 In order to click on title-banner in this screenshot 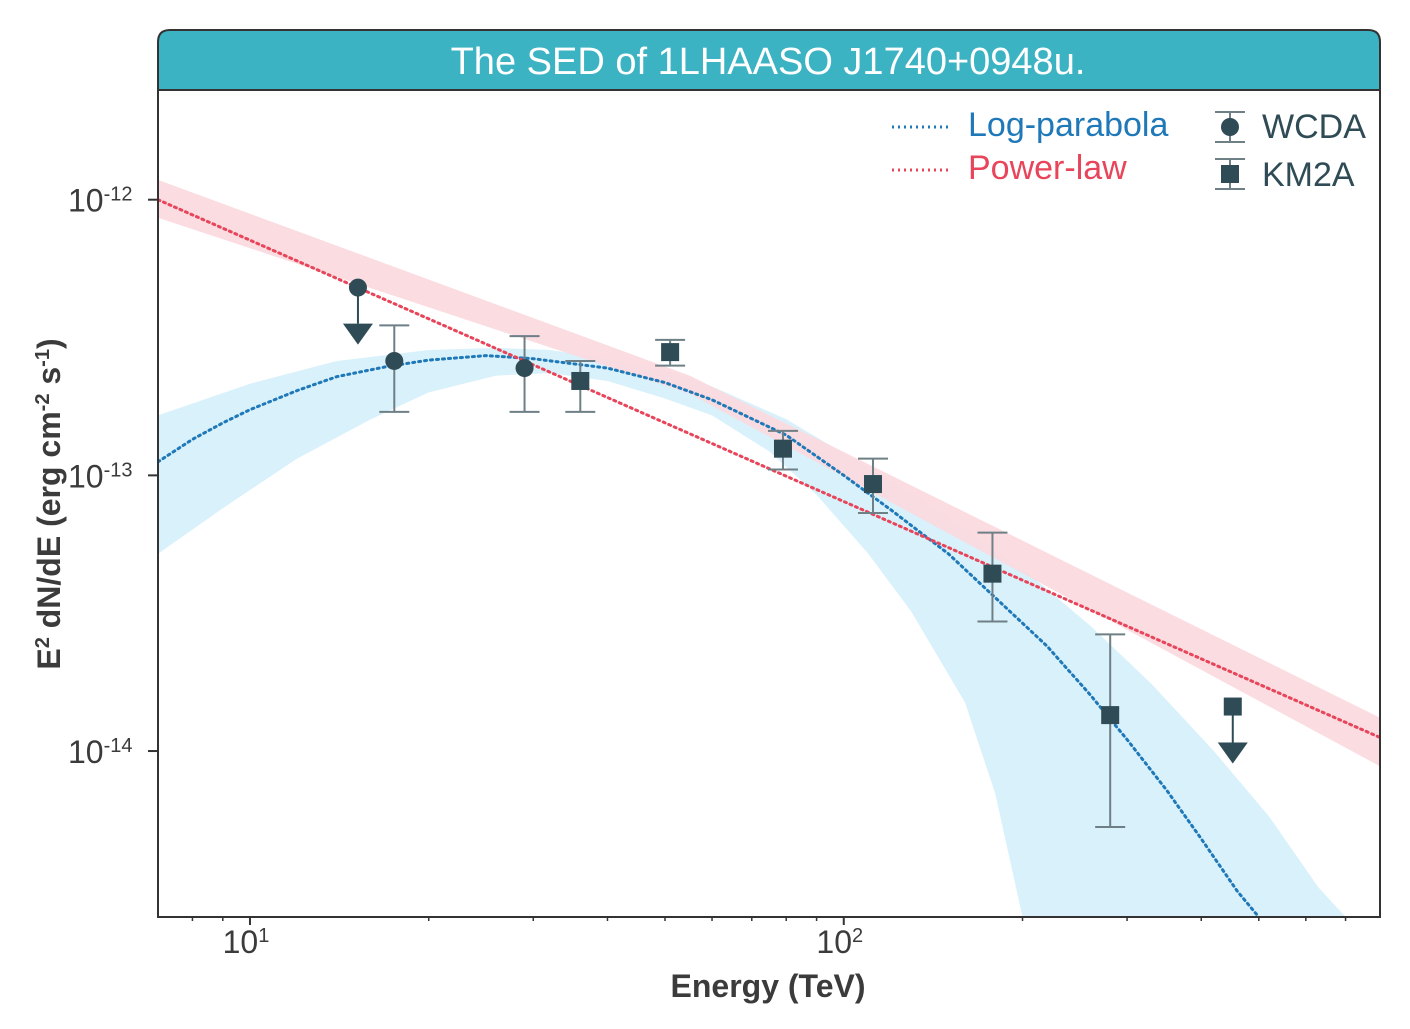, I will do `click(769, 60)`.